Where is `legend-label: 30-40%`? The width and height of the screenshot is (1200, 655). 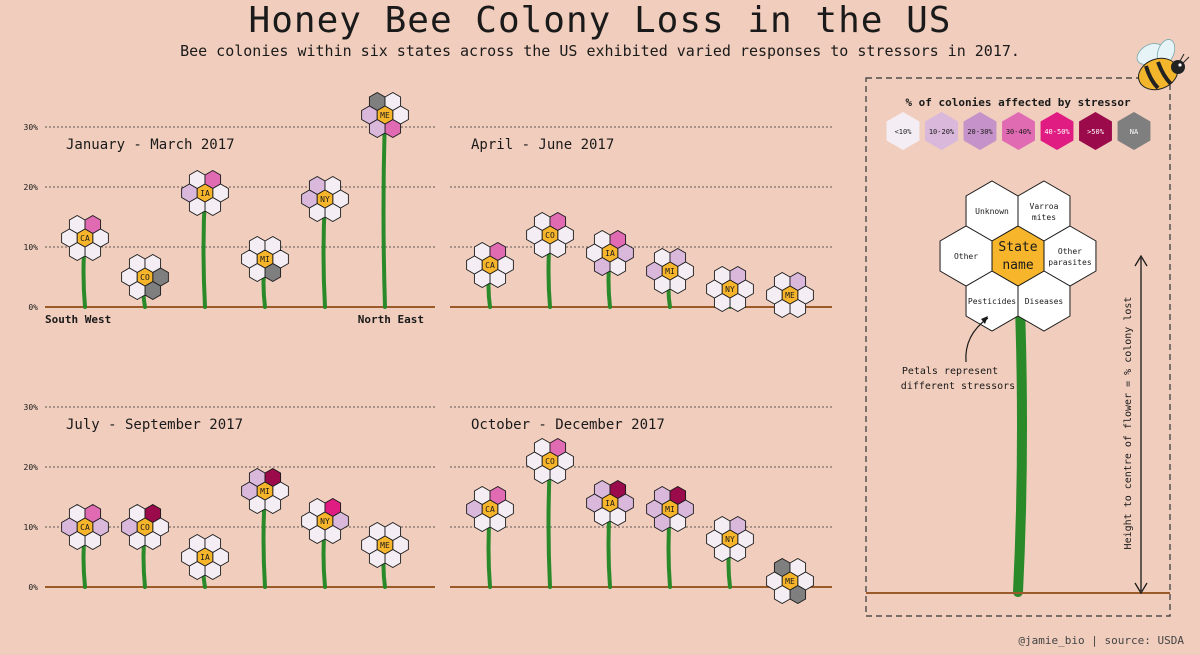 legend-label: 30-40% is located at coordinates (1019, 132).